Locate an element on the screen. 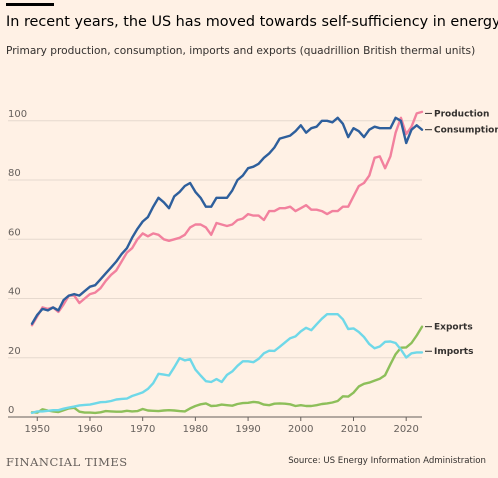  publisher-logo: FINANCIAL TIMES is located at coordinates (67, 462).